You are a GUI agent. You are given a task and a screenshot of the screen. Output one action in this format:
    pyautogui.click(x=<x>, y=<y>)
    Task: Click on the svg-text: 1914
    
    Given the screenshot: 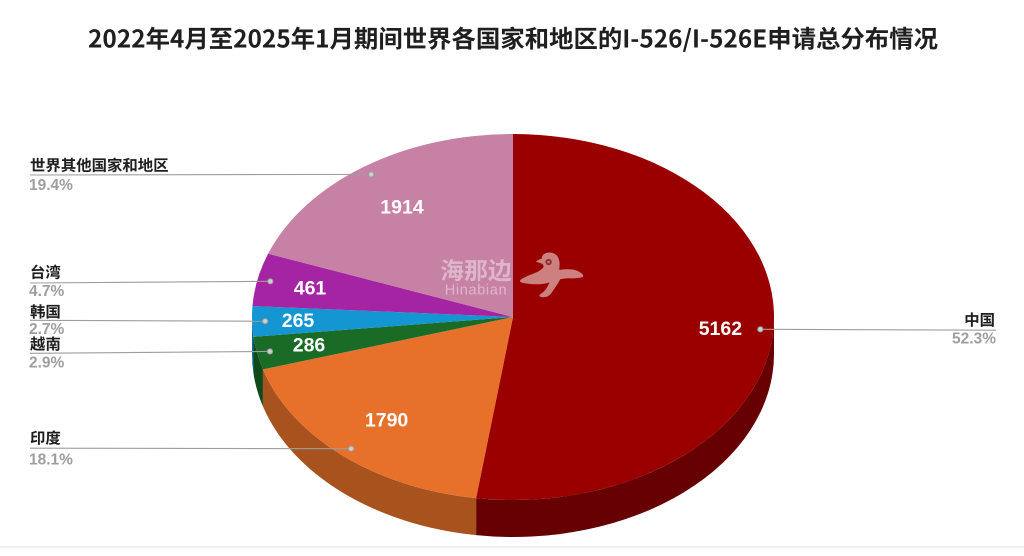 What is the action you would take?
    pyautogui.click(x=402, y=208)
    